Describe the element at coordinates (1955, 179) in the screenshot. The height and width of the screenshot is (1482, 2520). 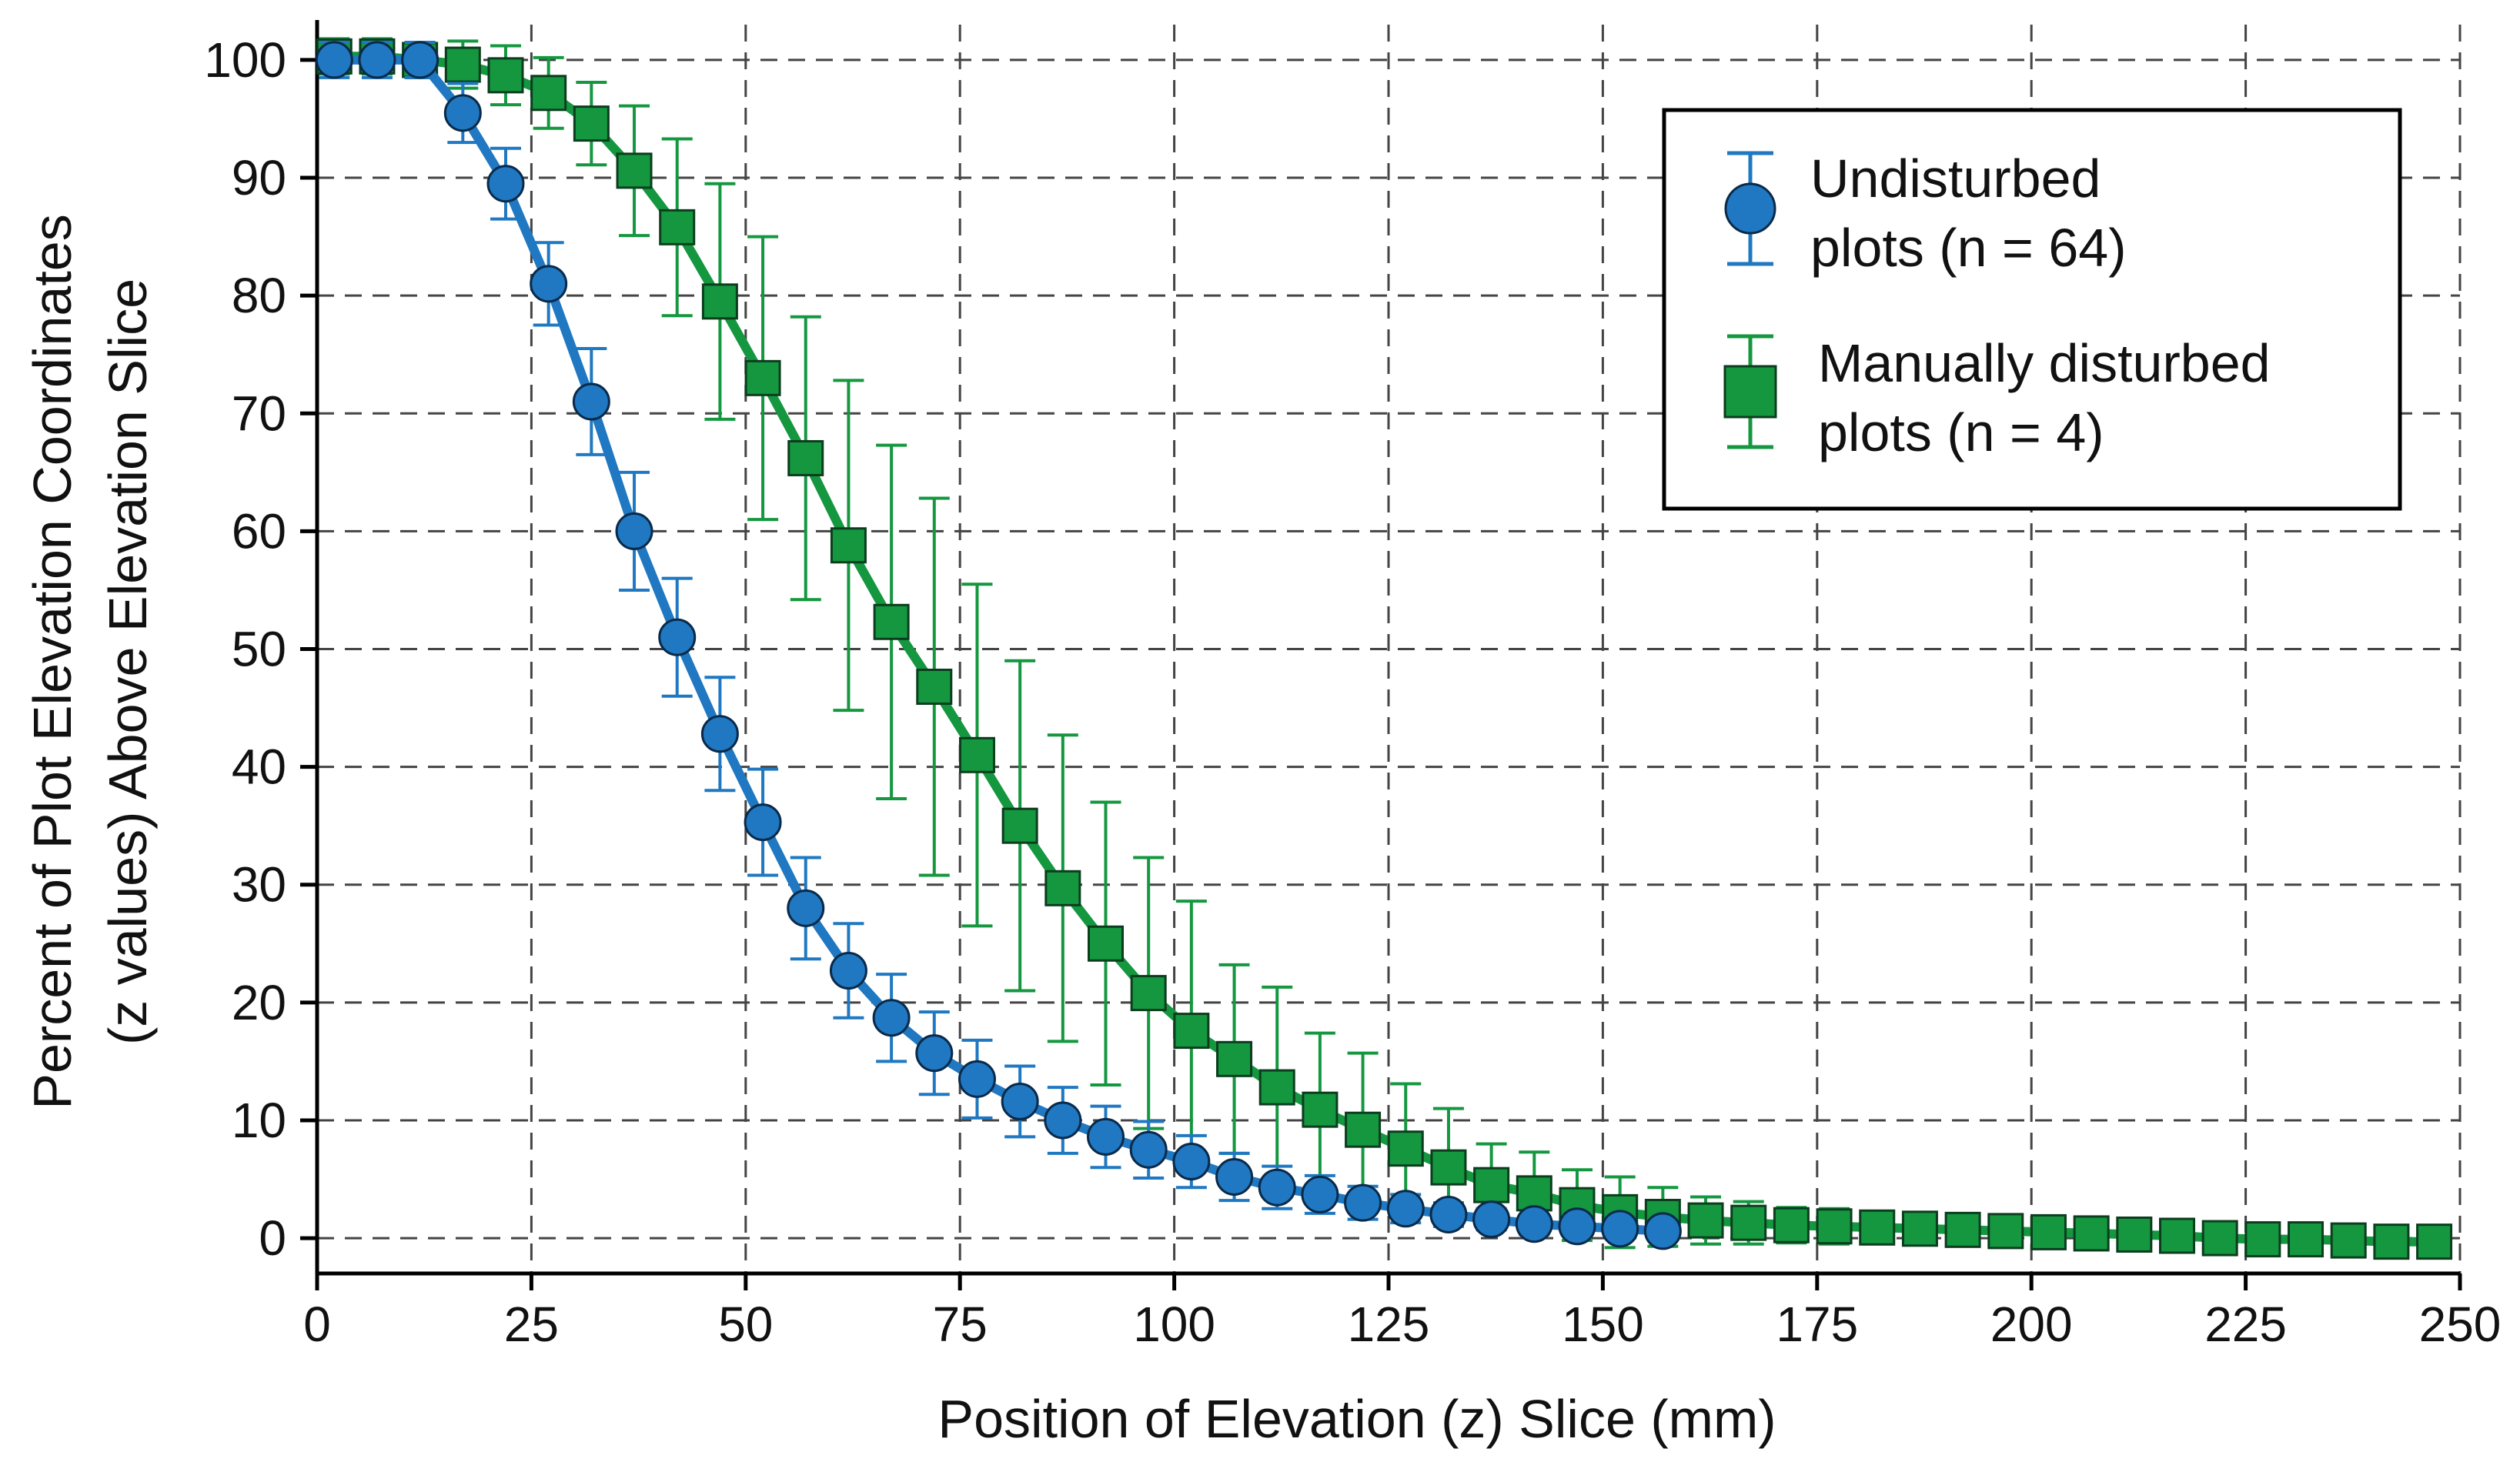
I see `legend-label-undisturbed-line1: Undisturbed` at that location.